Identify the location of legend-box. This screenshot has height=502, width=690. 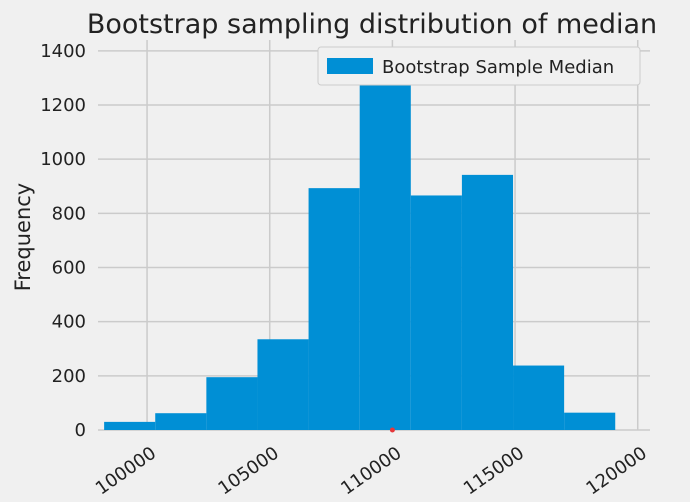
(479, 66).